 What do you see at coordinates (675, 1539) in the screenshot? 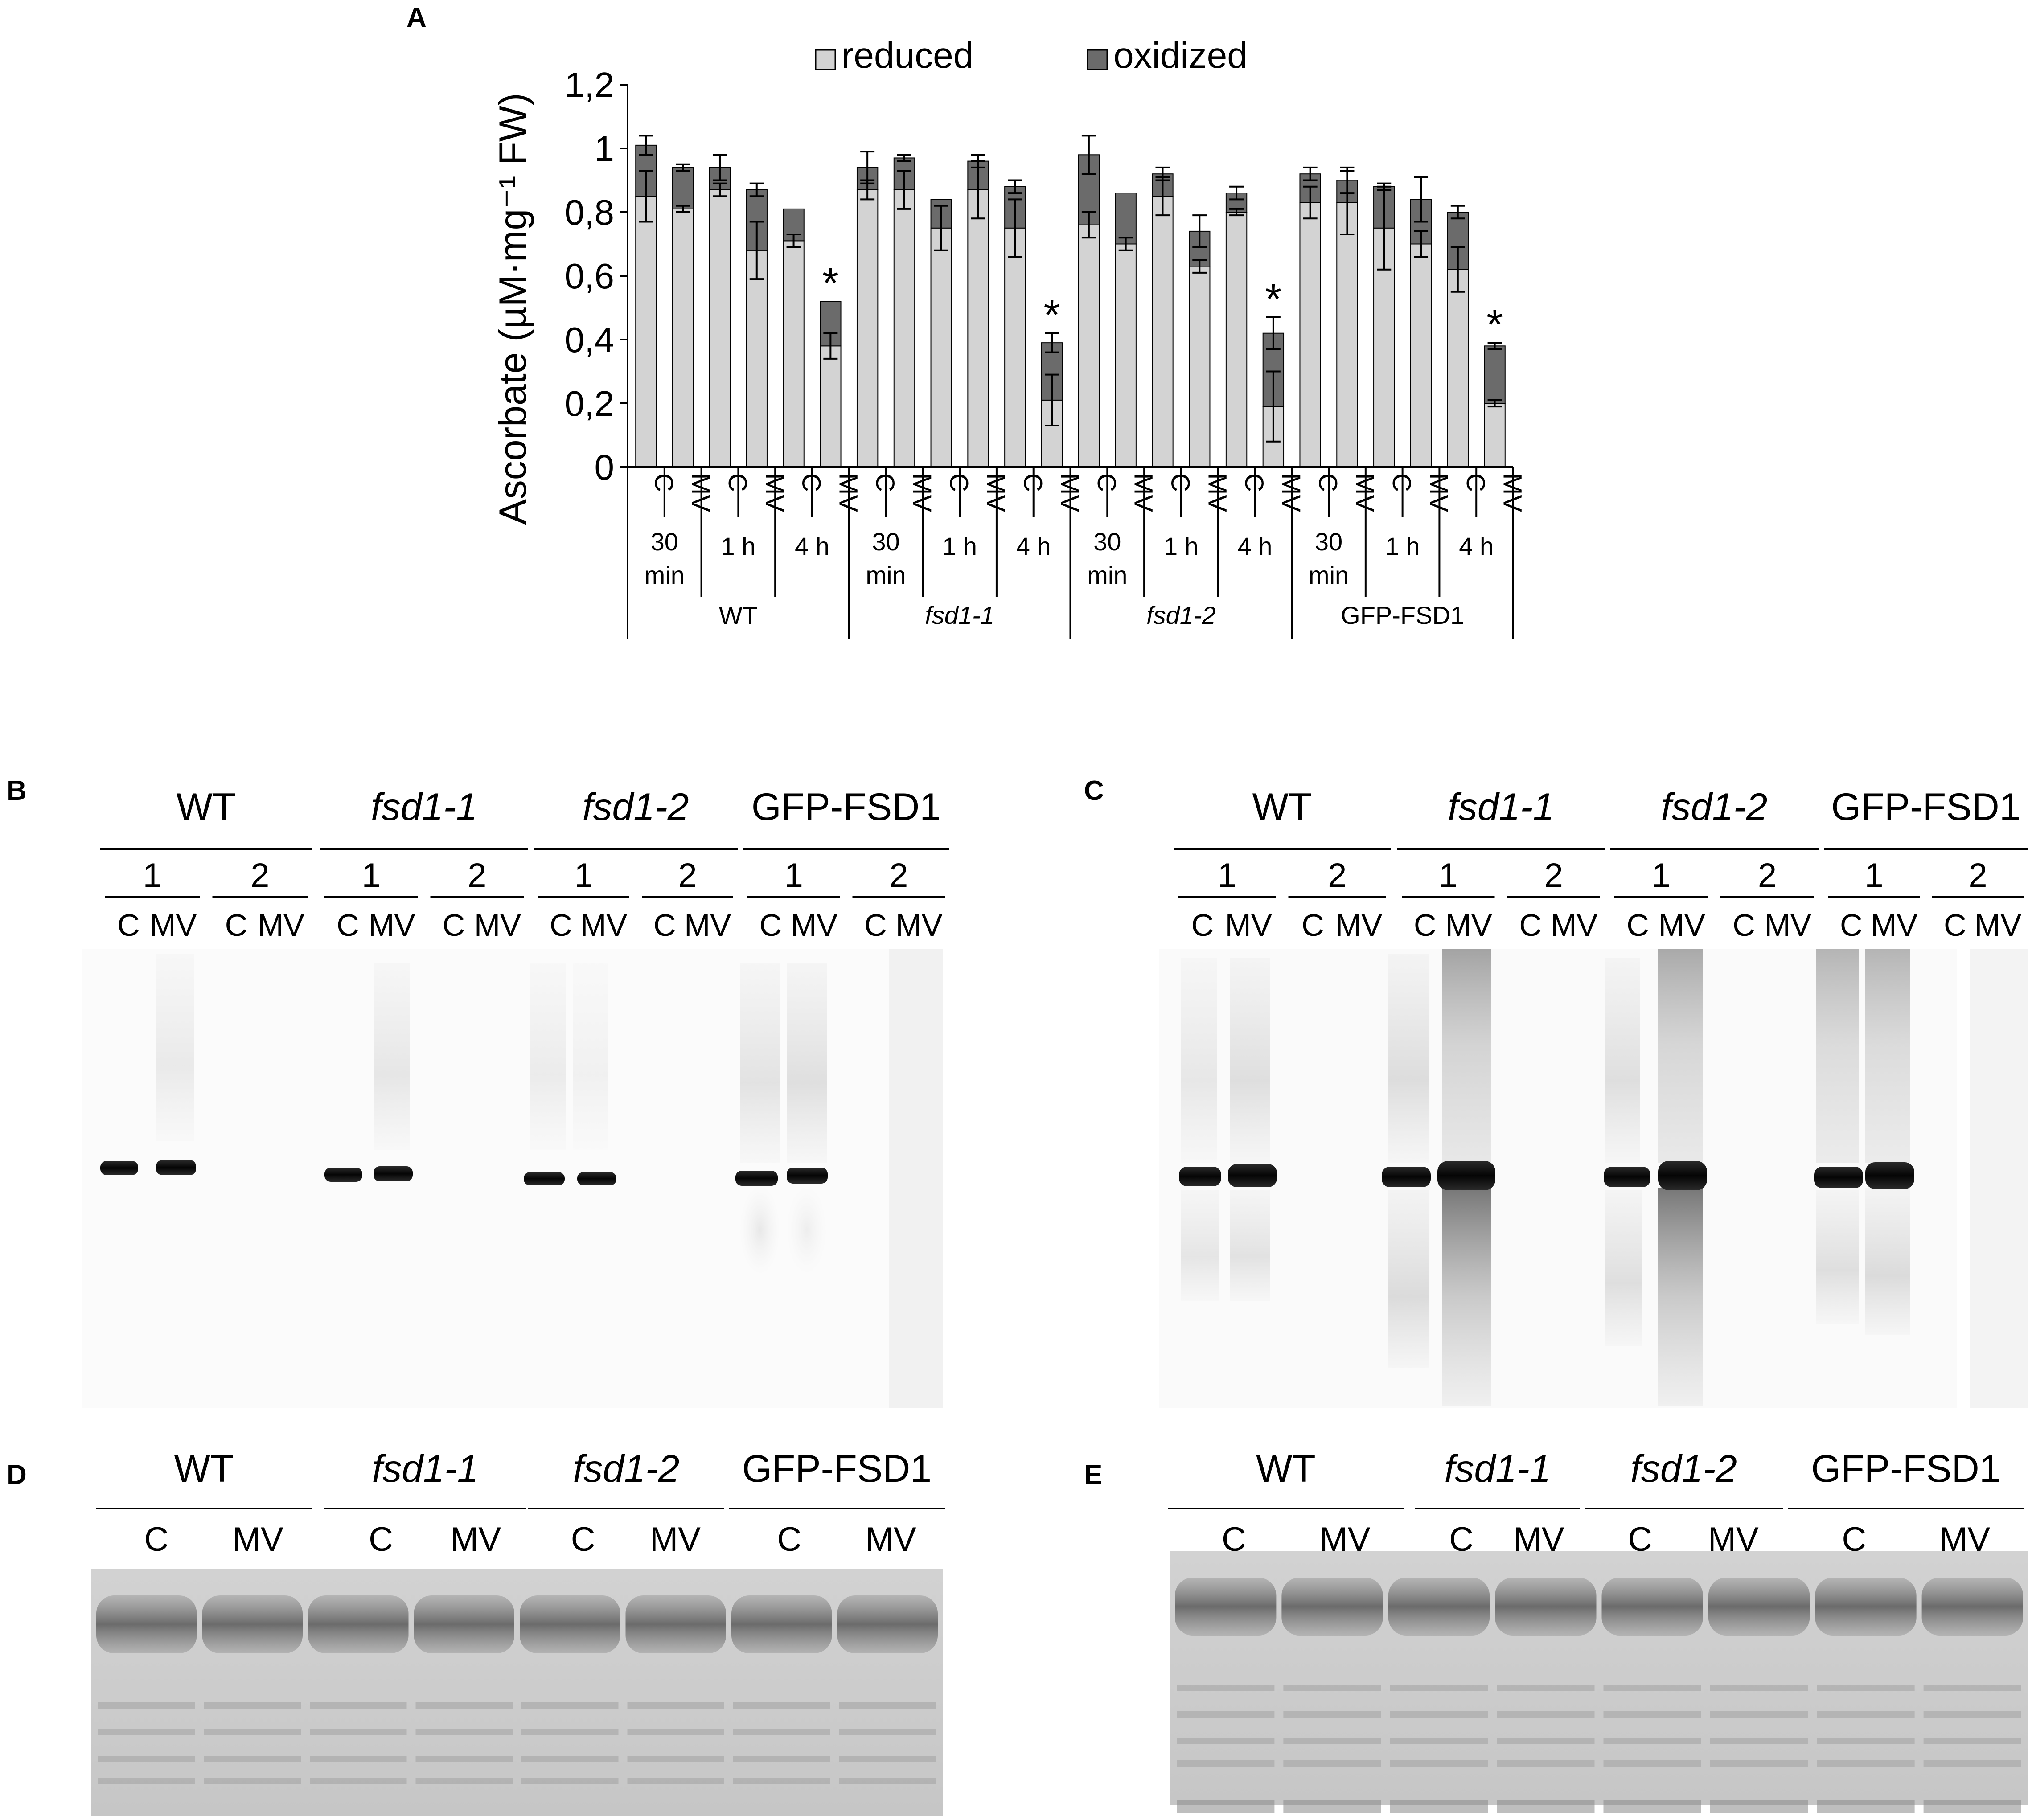
I see `gel-lane-label: MV` at bounding box center [675, 1539].